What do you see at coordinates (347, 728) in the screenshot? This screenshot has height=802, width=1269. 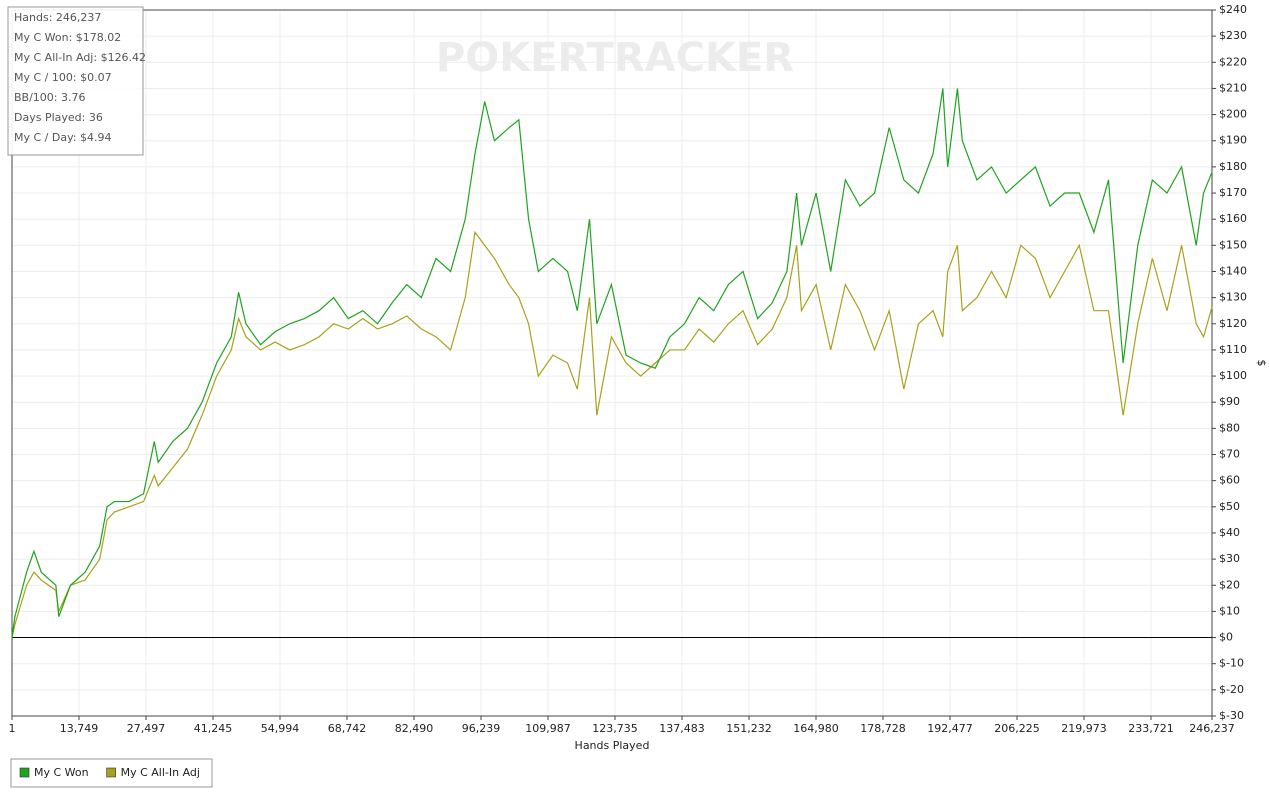 I see `x-tick-label: 68,742` at bounding box center [347, 728].